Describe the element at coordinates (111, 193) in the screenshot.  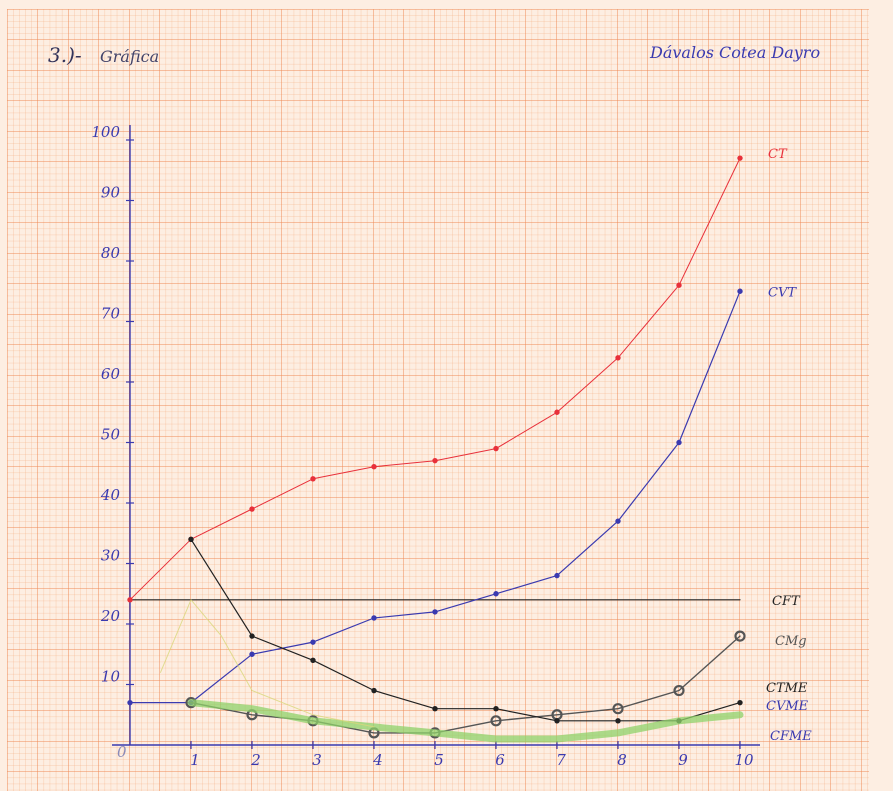
I see `y-tick-label: 90` at that location.